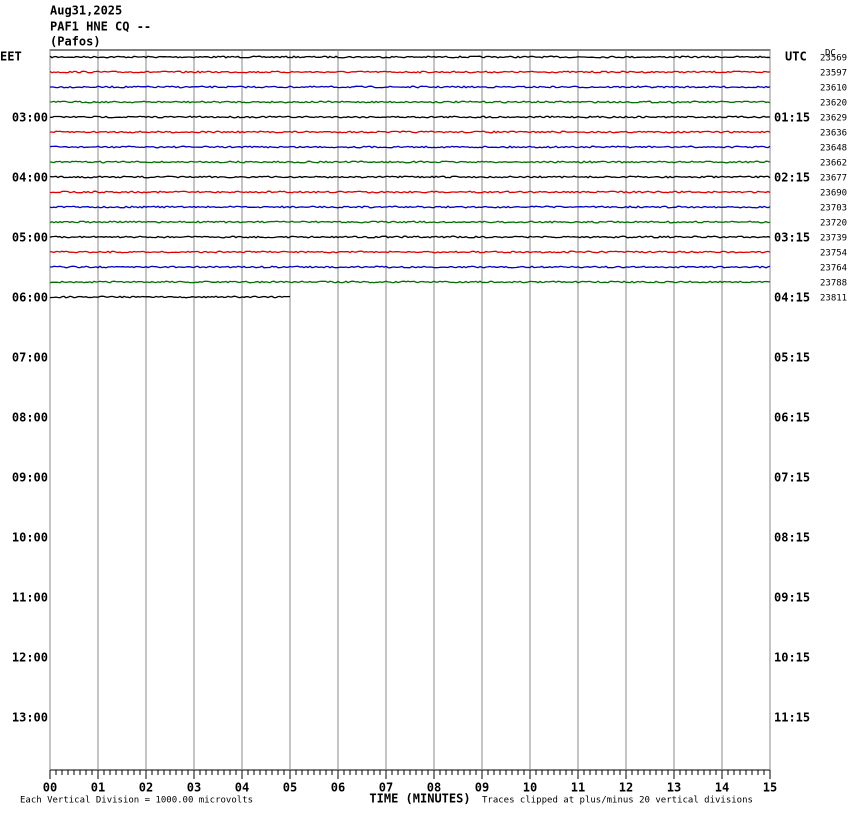  Describe the element at coordinates (30, 298) in the screenshot. I see `left-time-label: 06:00` at that location.